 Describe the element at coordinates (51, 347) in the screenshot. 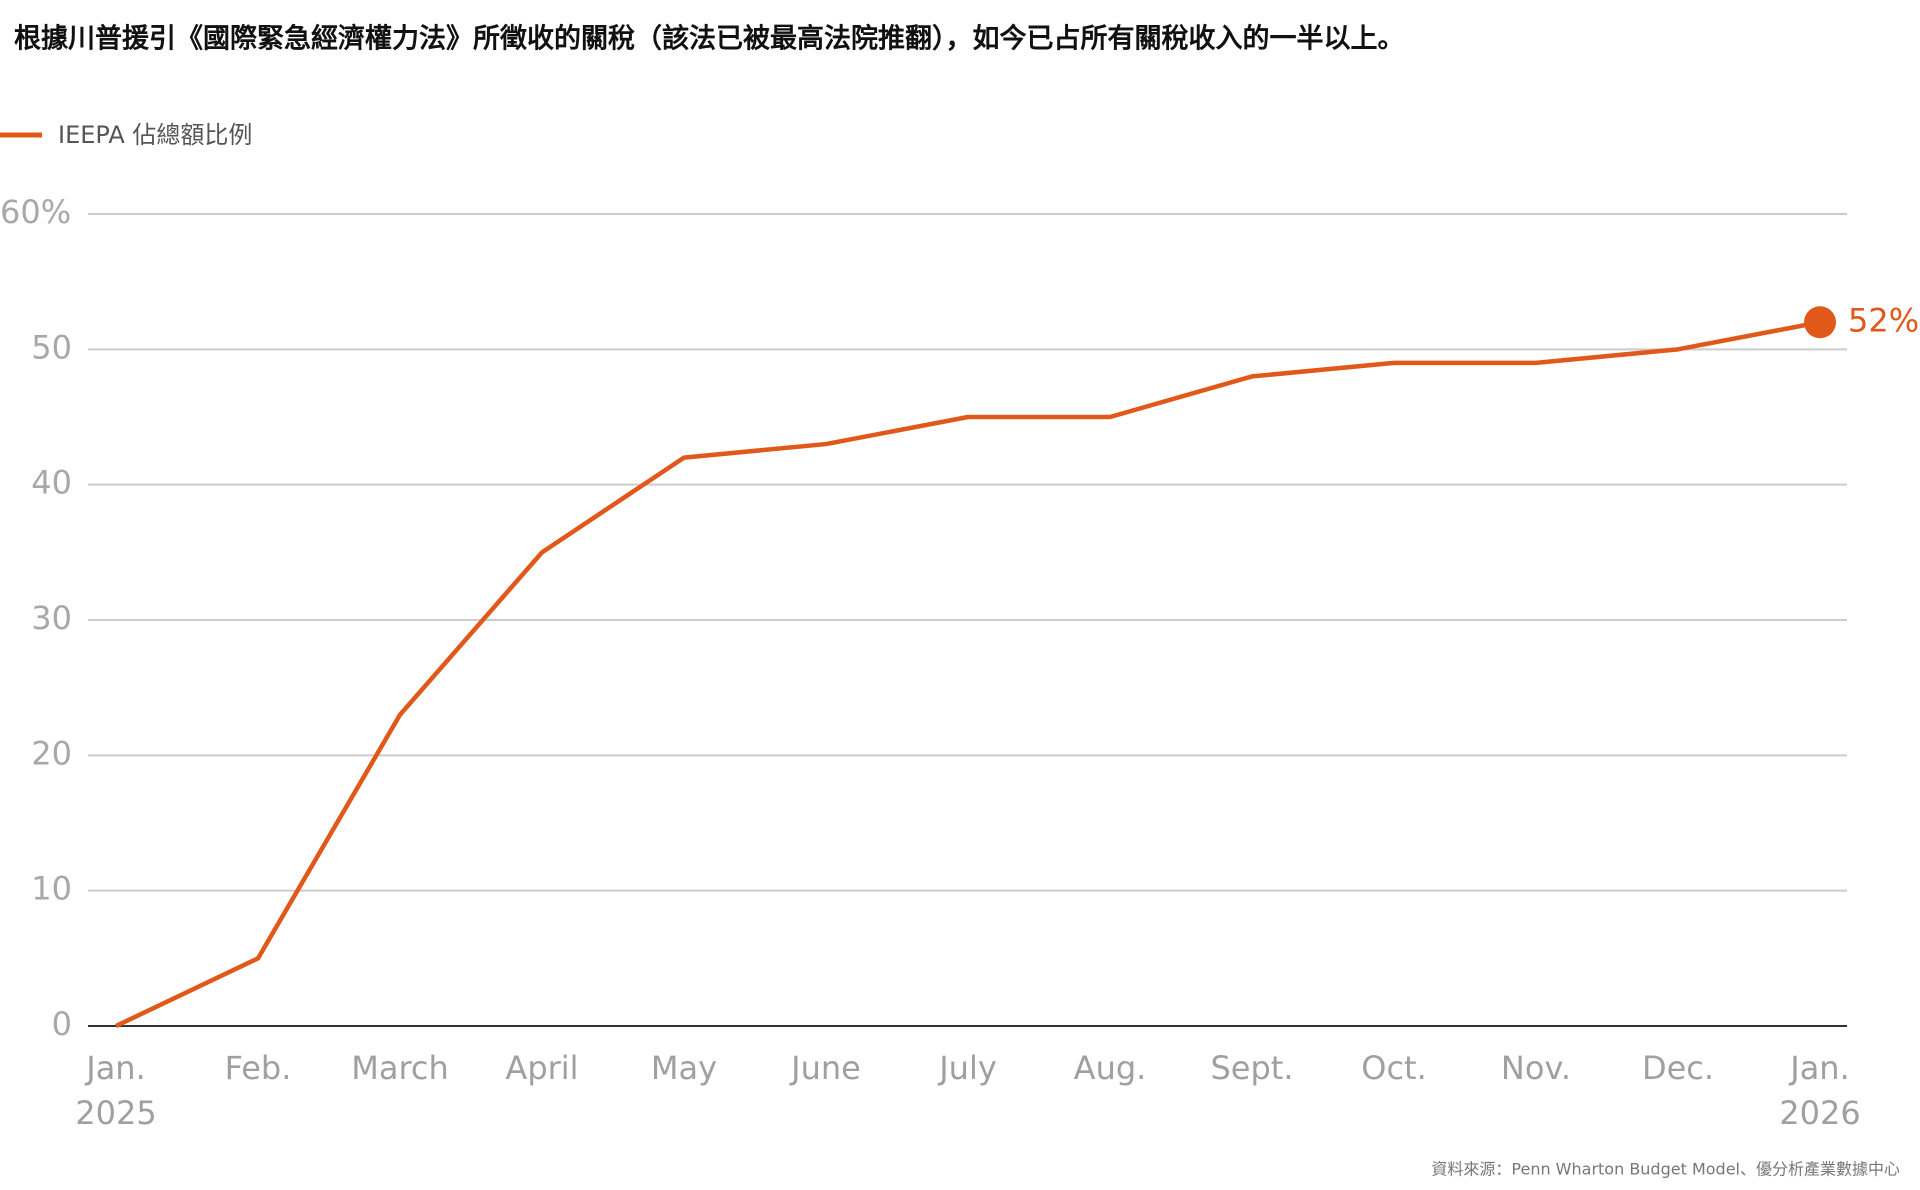

I see `y-tick-label: 50` at that location.